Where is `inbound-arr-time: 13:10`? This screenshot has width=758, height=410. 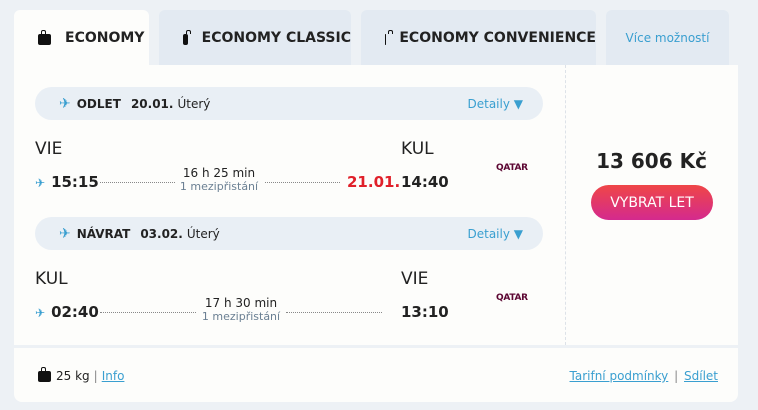
inbound-arr-time: 13:10 is located at coordinates (425, 312).